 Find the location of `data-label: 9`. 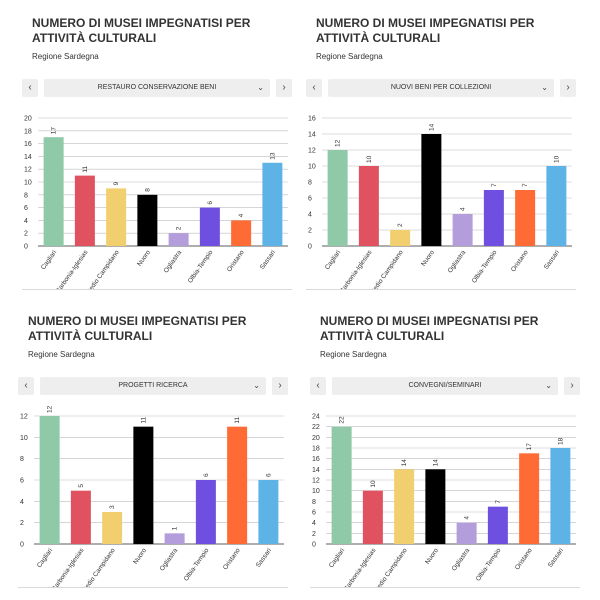

data-label: 9 is located at coordinates (116, 183).